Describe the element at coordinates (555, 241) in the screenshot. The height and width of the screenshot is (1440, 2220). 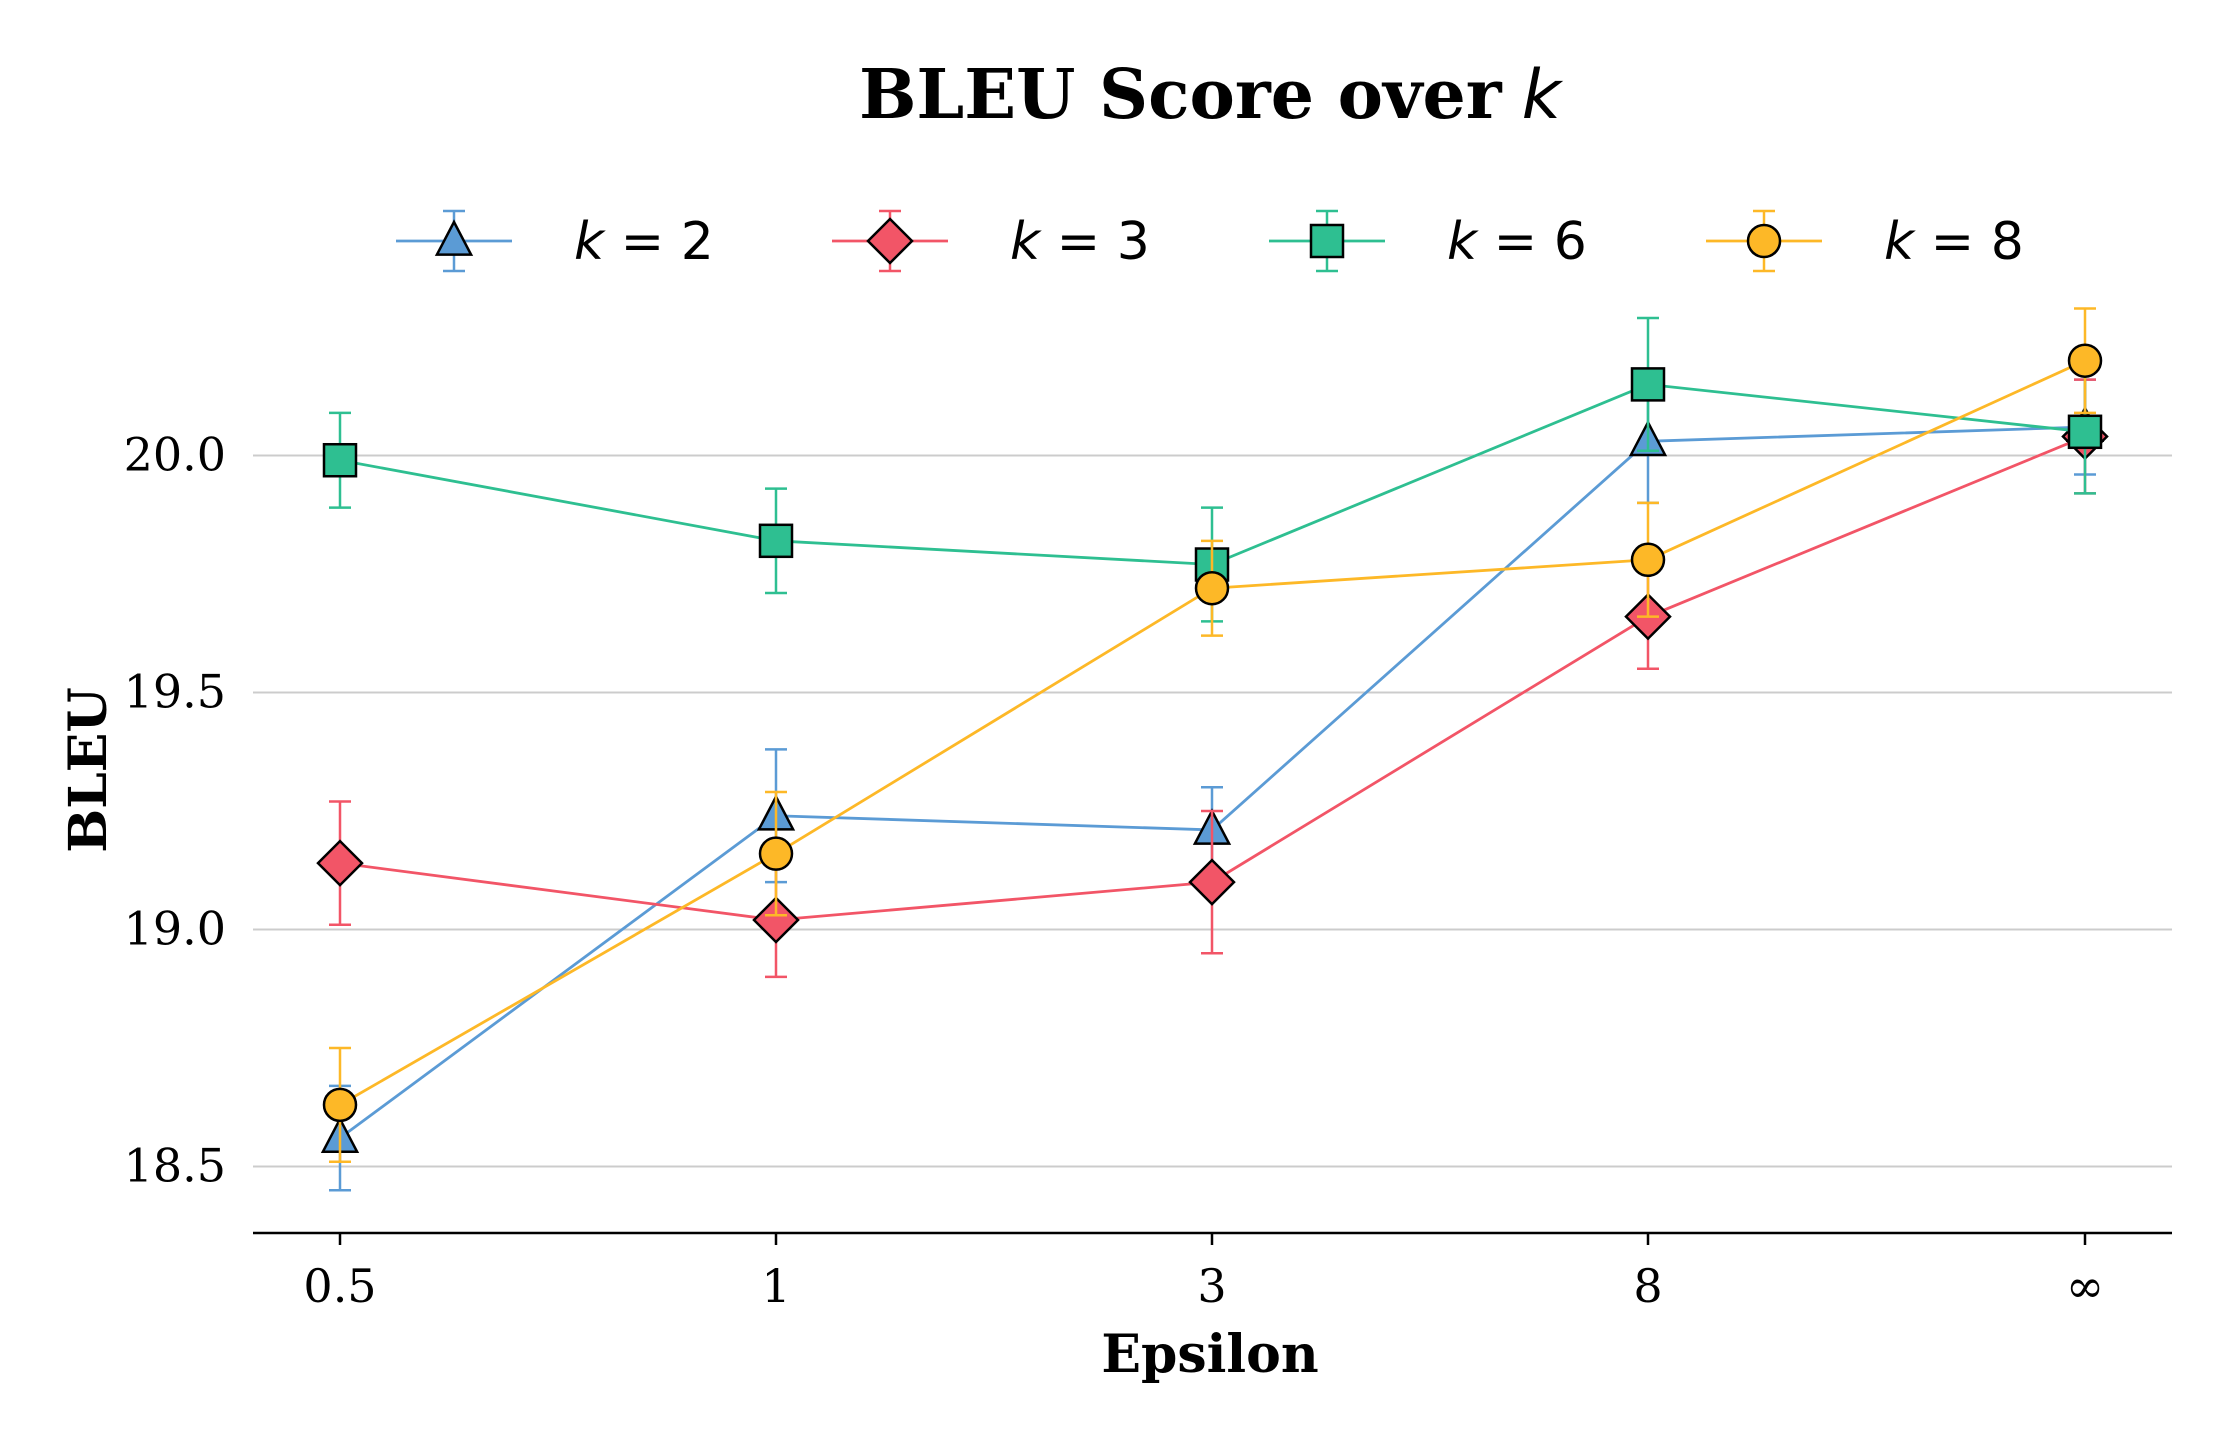
I see `legend-item: k = 2` at that location.